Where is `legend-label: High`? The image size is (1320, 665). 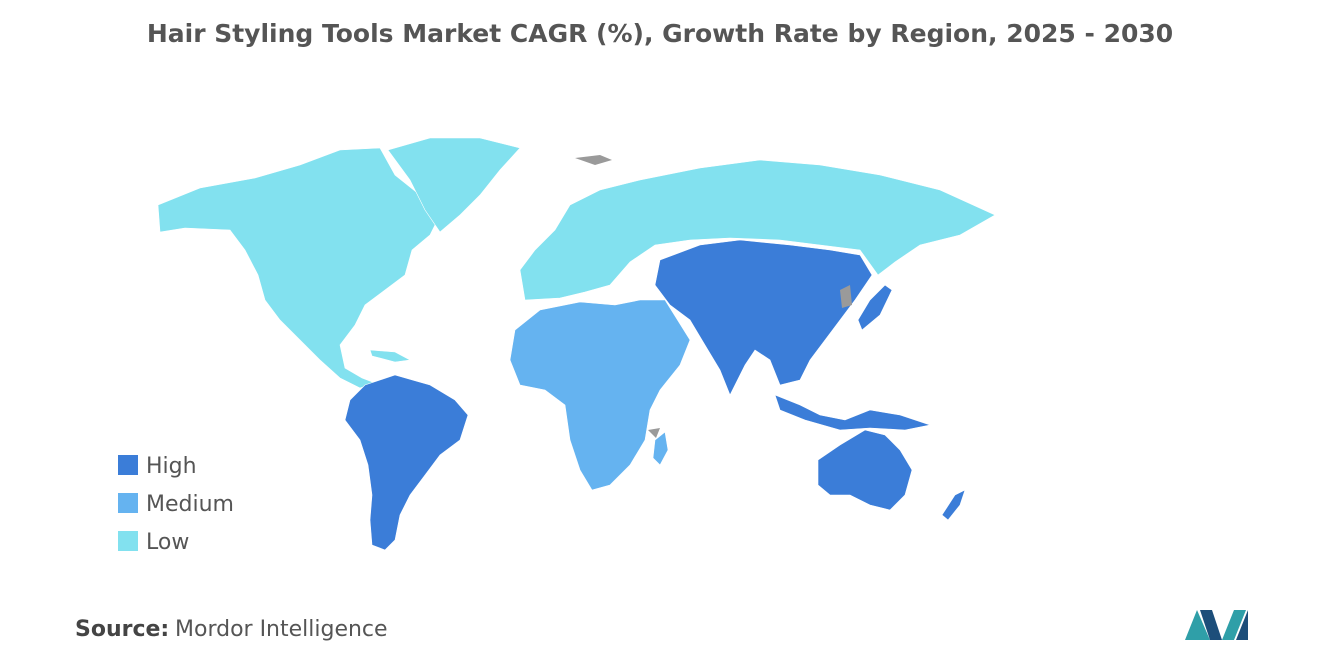
legend-label: High is located at coordinates (171, 466).